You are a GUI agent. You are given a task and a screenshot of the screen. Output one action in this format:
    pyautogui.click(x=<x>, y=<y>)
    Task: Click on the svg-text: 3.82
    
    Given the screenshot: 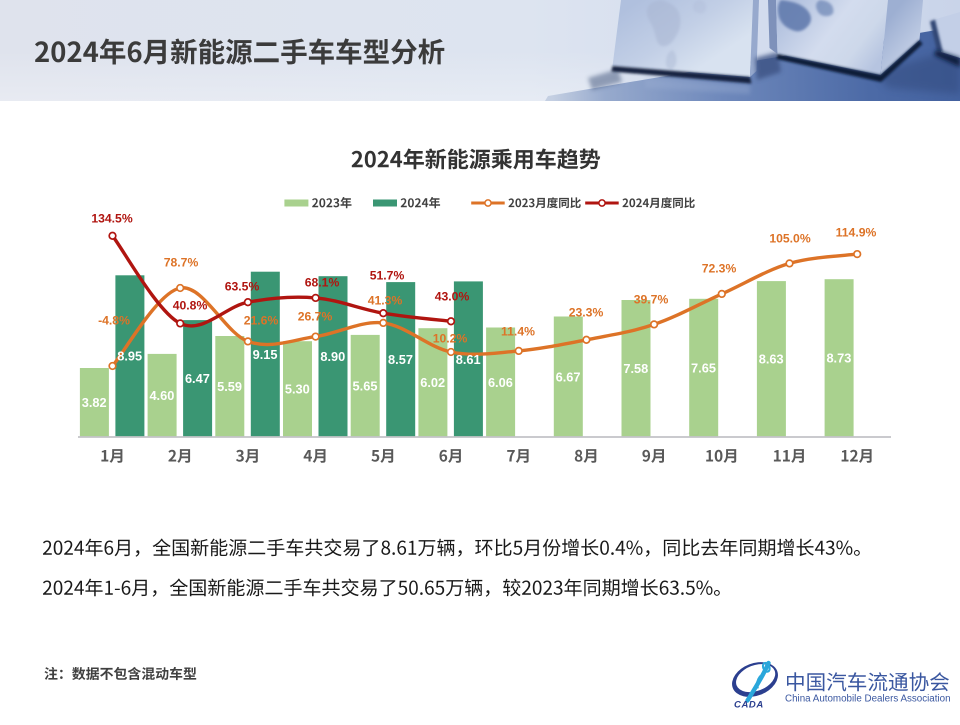 What is the action you would take?
    pyautogui.click(x=94, y=402)
    